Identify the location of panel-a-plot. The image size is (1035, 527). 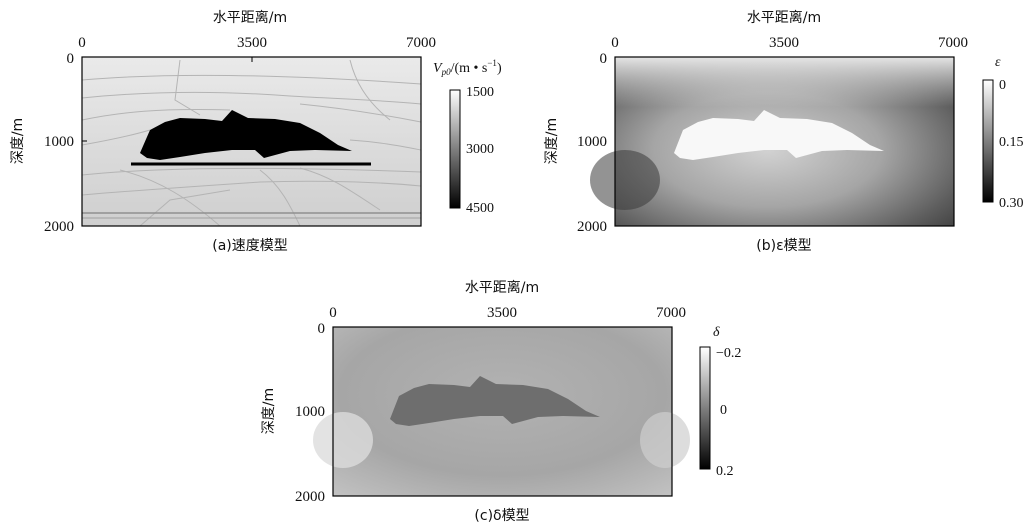
(251, 141).